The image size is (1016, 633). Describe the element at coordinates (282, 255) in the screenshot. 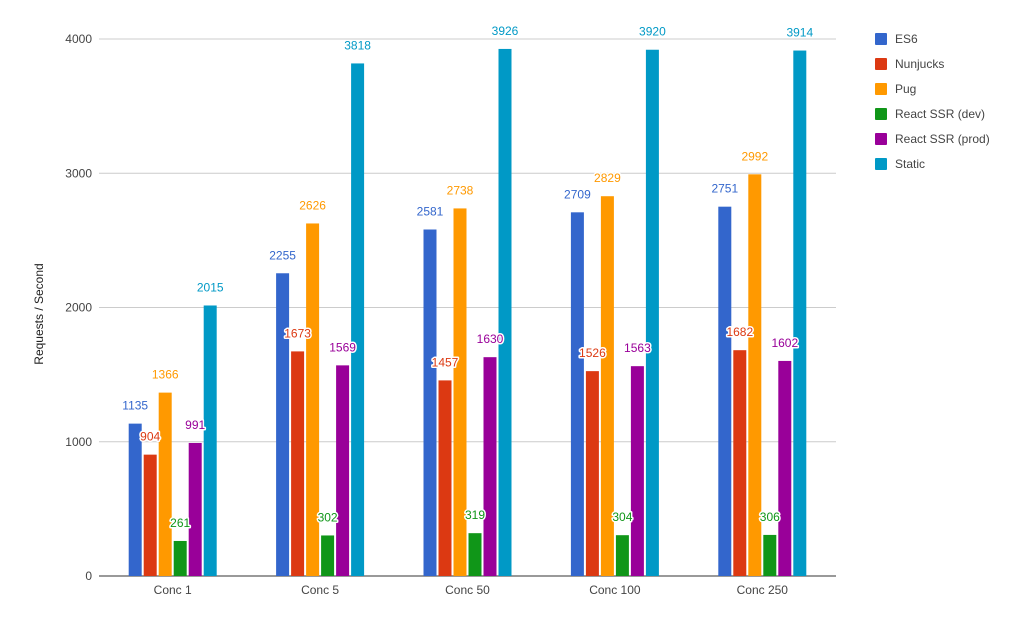

I see `data-label: 2255` at that location.